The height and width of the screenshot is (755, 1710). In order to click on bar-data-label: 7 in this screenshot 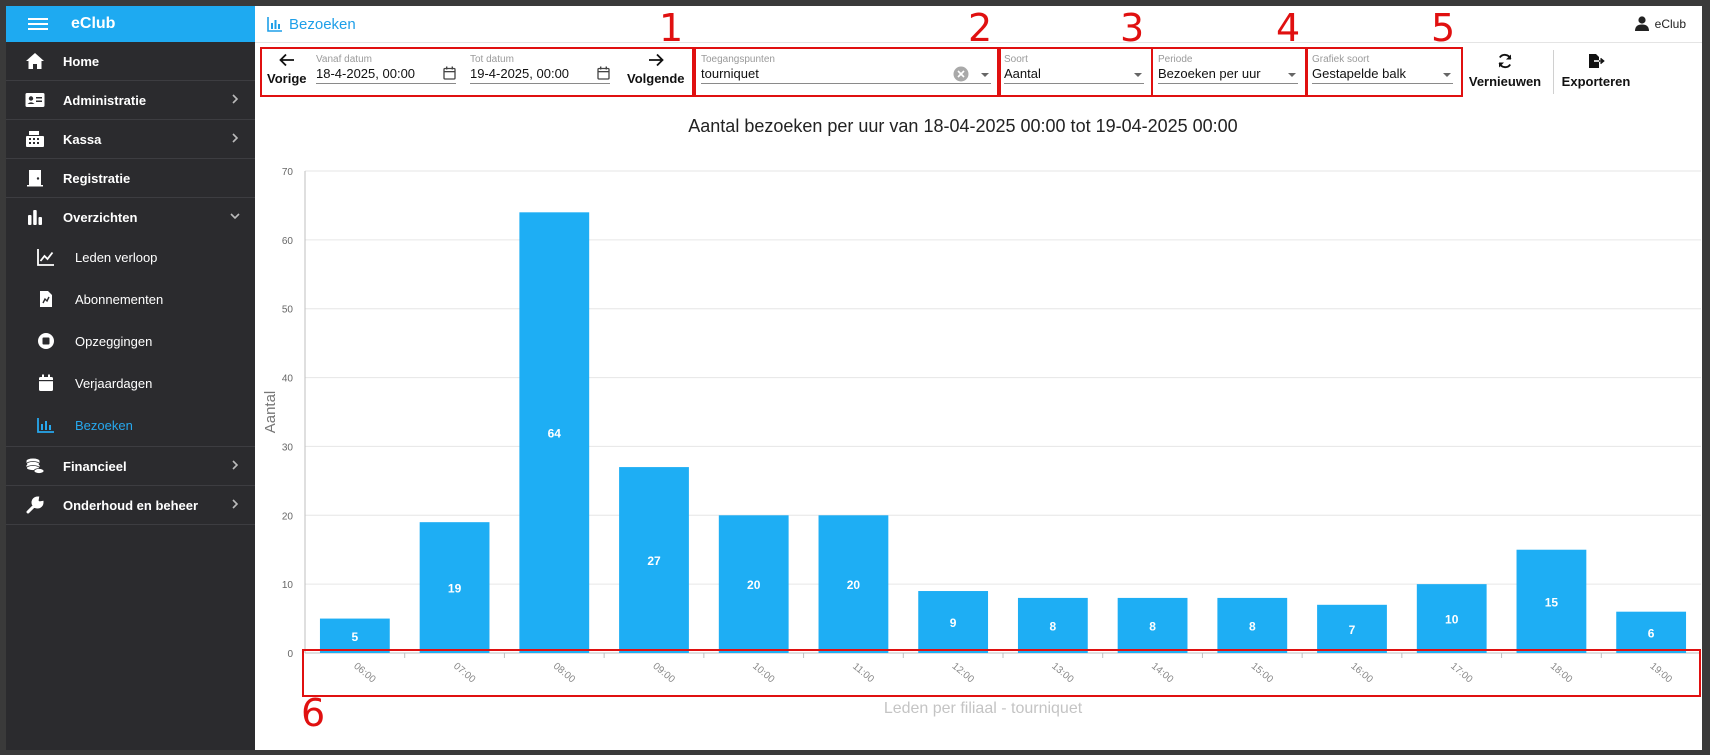, I will do `click(1352, 630)`.